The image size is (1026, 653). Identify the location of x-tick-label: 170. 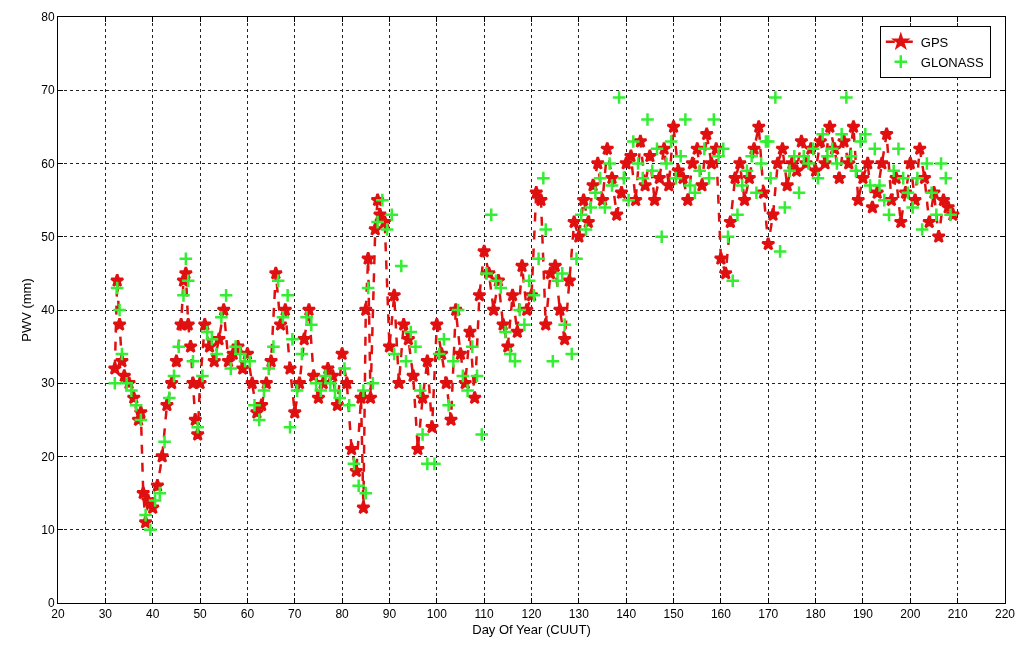
(768, 614).